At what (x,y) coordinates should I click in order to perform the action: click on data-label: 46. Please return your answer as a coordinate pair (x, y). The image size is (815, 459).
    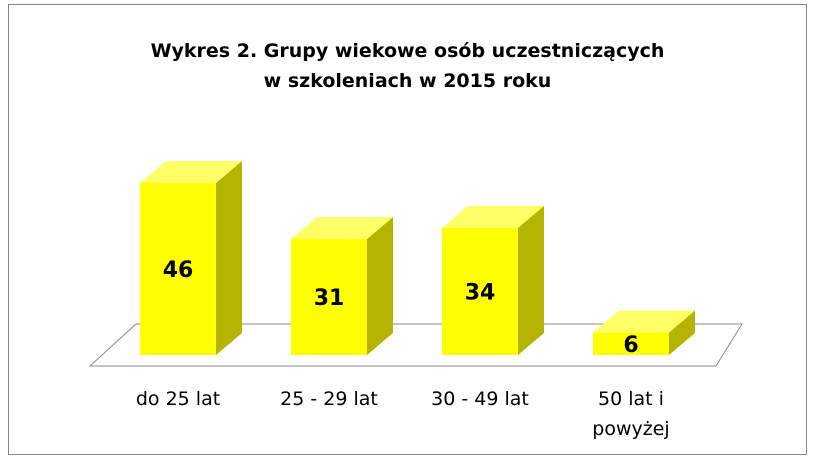
    Looking at the image, I should click on (178, 270).